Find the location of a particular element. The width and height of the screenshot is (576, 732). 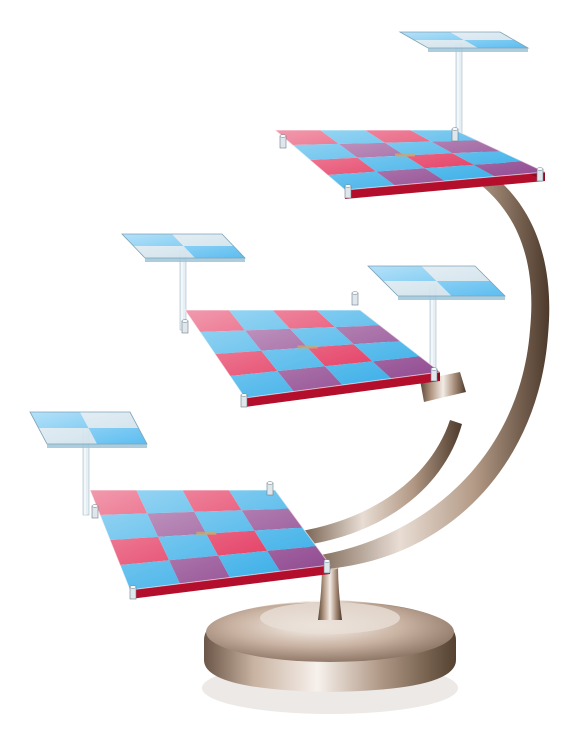

bottom-attack-board is located at coordinates (88, 429).